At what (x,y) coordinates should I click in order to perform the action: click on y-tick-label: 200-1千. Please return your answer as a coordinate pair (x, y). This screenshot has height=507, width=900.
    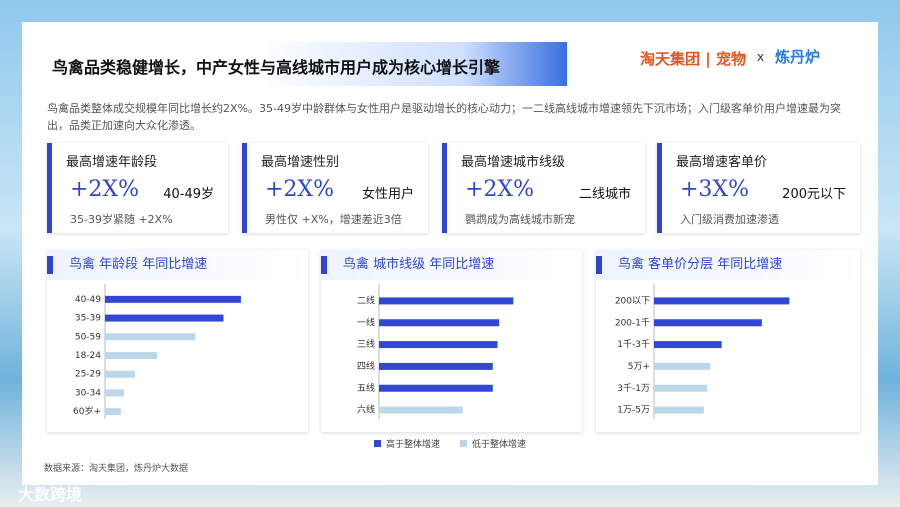
    Looking at the image, I should click on (632, 322).